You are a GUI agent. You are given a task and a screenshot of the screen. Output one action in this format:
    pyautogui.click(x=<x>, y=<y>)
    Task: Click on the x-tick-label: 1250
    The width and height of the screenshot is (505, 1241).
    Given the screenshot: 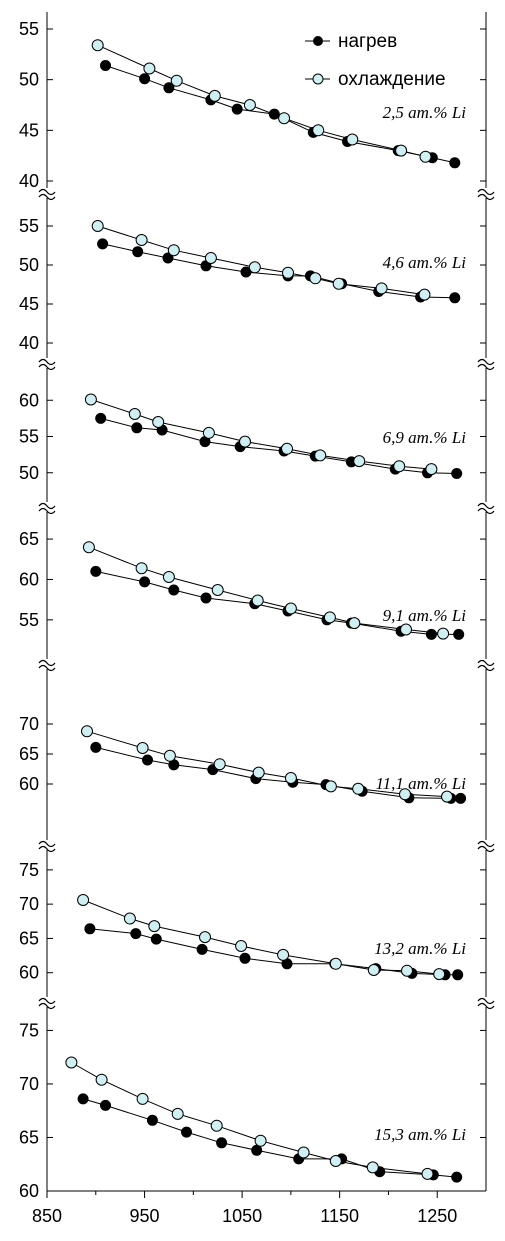 What is the action you would take?
    pyautogui.click(x=437, y=1216)
    